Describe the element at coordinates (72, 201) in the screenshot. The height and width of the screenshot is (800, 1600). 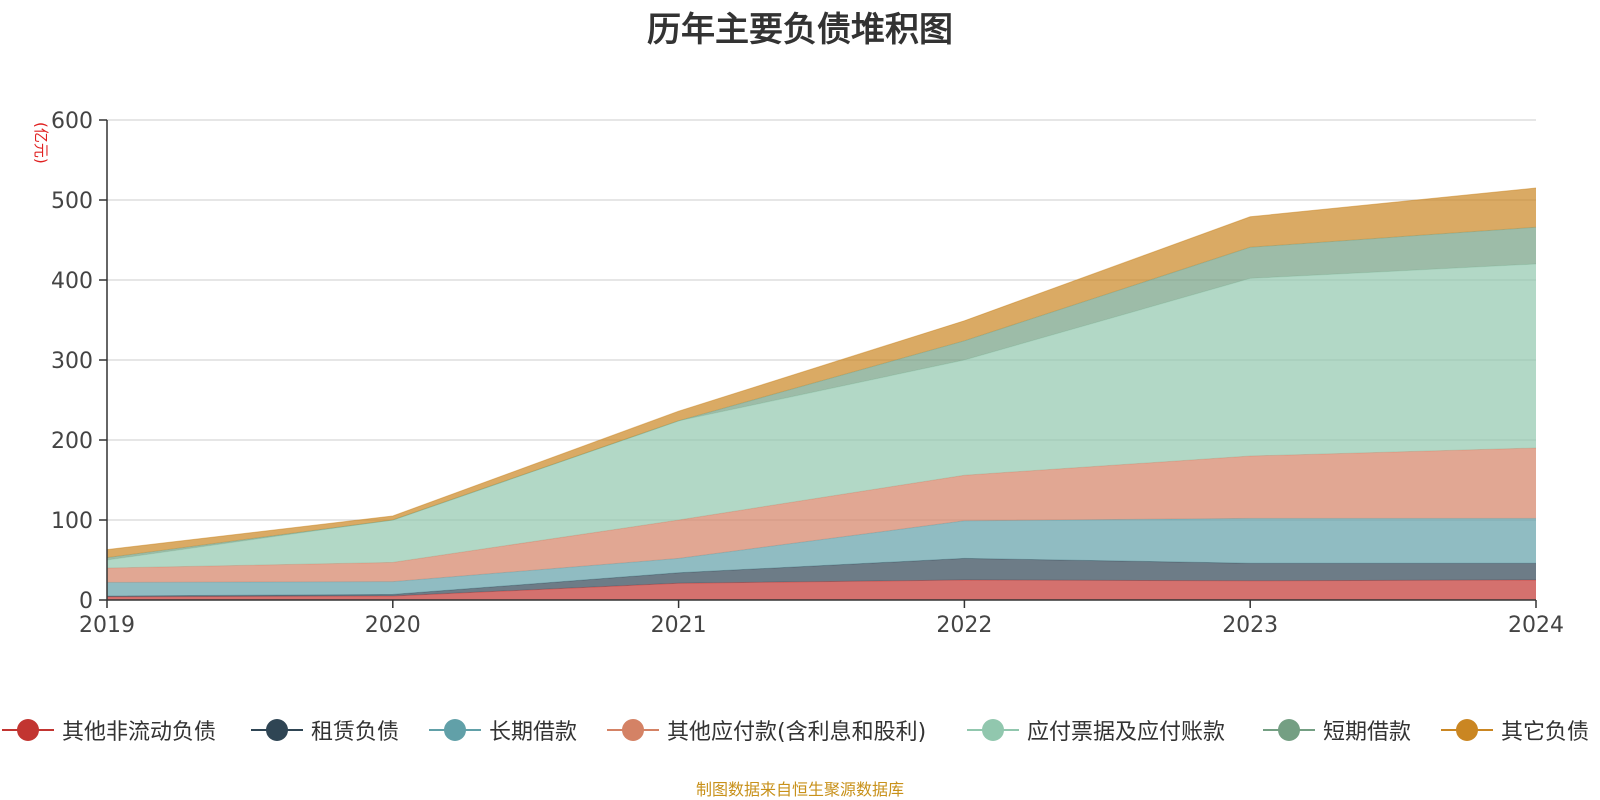
I see `y-axis-tick-label: 500` at that location.